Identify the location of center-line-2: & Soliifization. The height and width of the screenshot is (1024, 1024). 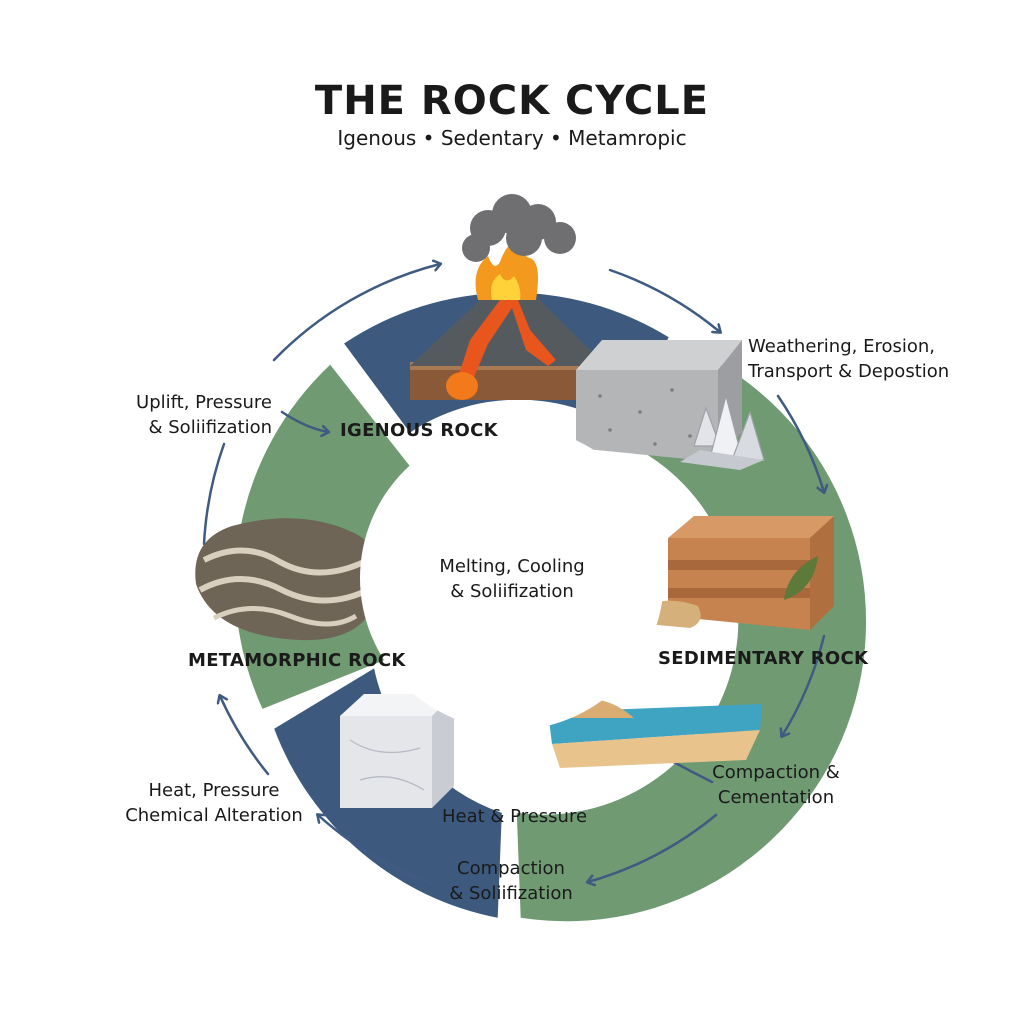
(512, 591).